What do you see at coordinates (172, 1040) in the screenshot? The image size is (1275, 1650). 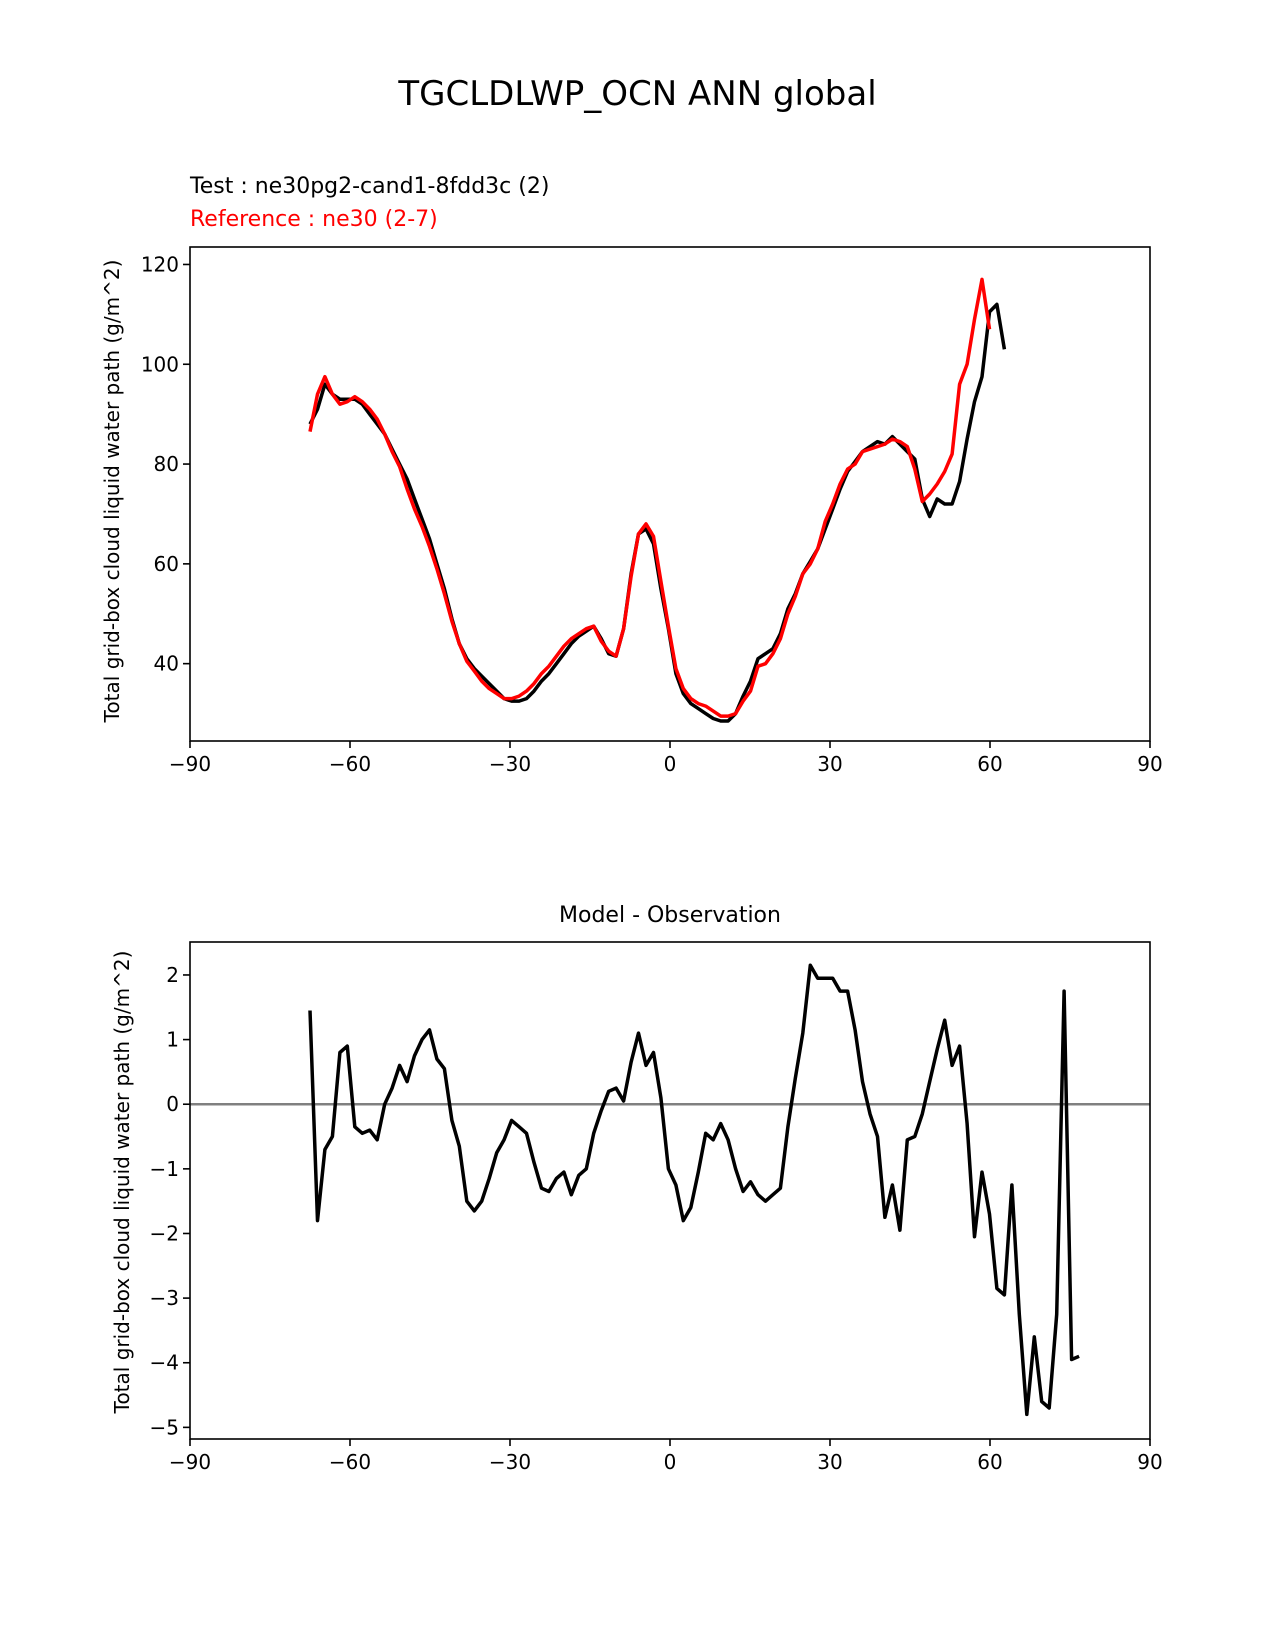 I see `bottom-y-tick-label: 1` at bounding box center [172, 1040].